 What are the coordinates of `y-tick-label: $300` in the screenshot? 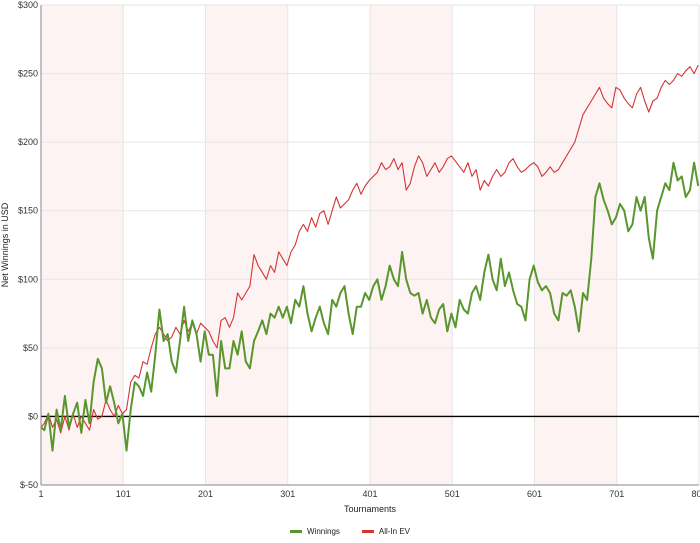 It's located at (28, 5).